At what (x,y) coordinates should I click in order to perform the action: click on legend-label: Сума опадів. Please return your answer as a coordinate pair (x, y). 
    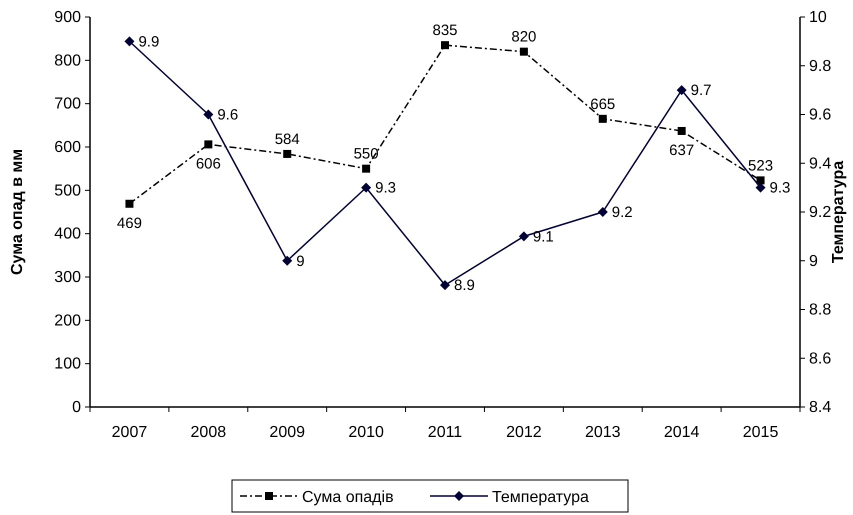
    Looking at the image, I should click on (348, 497).